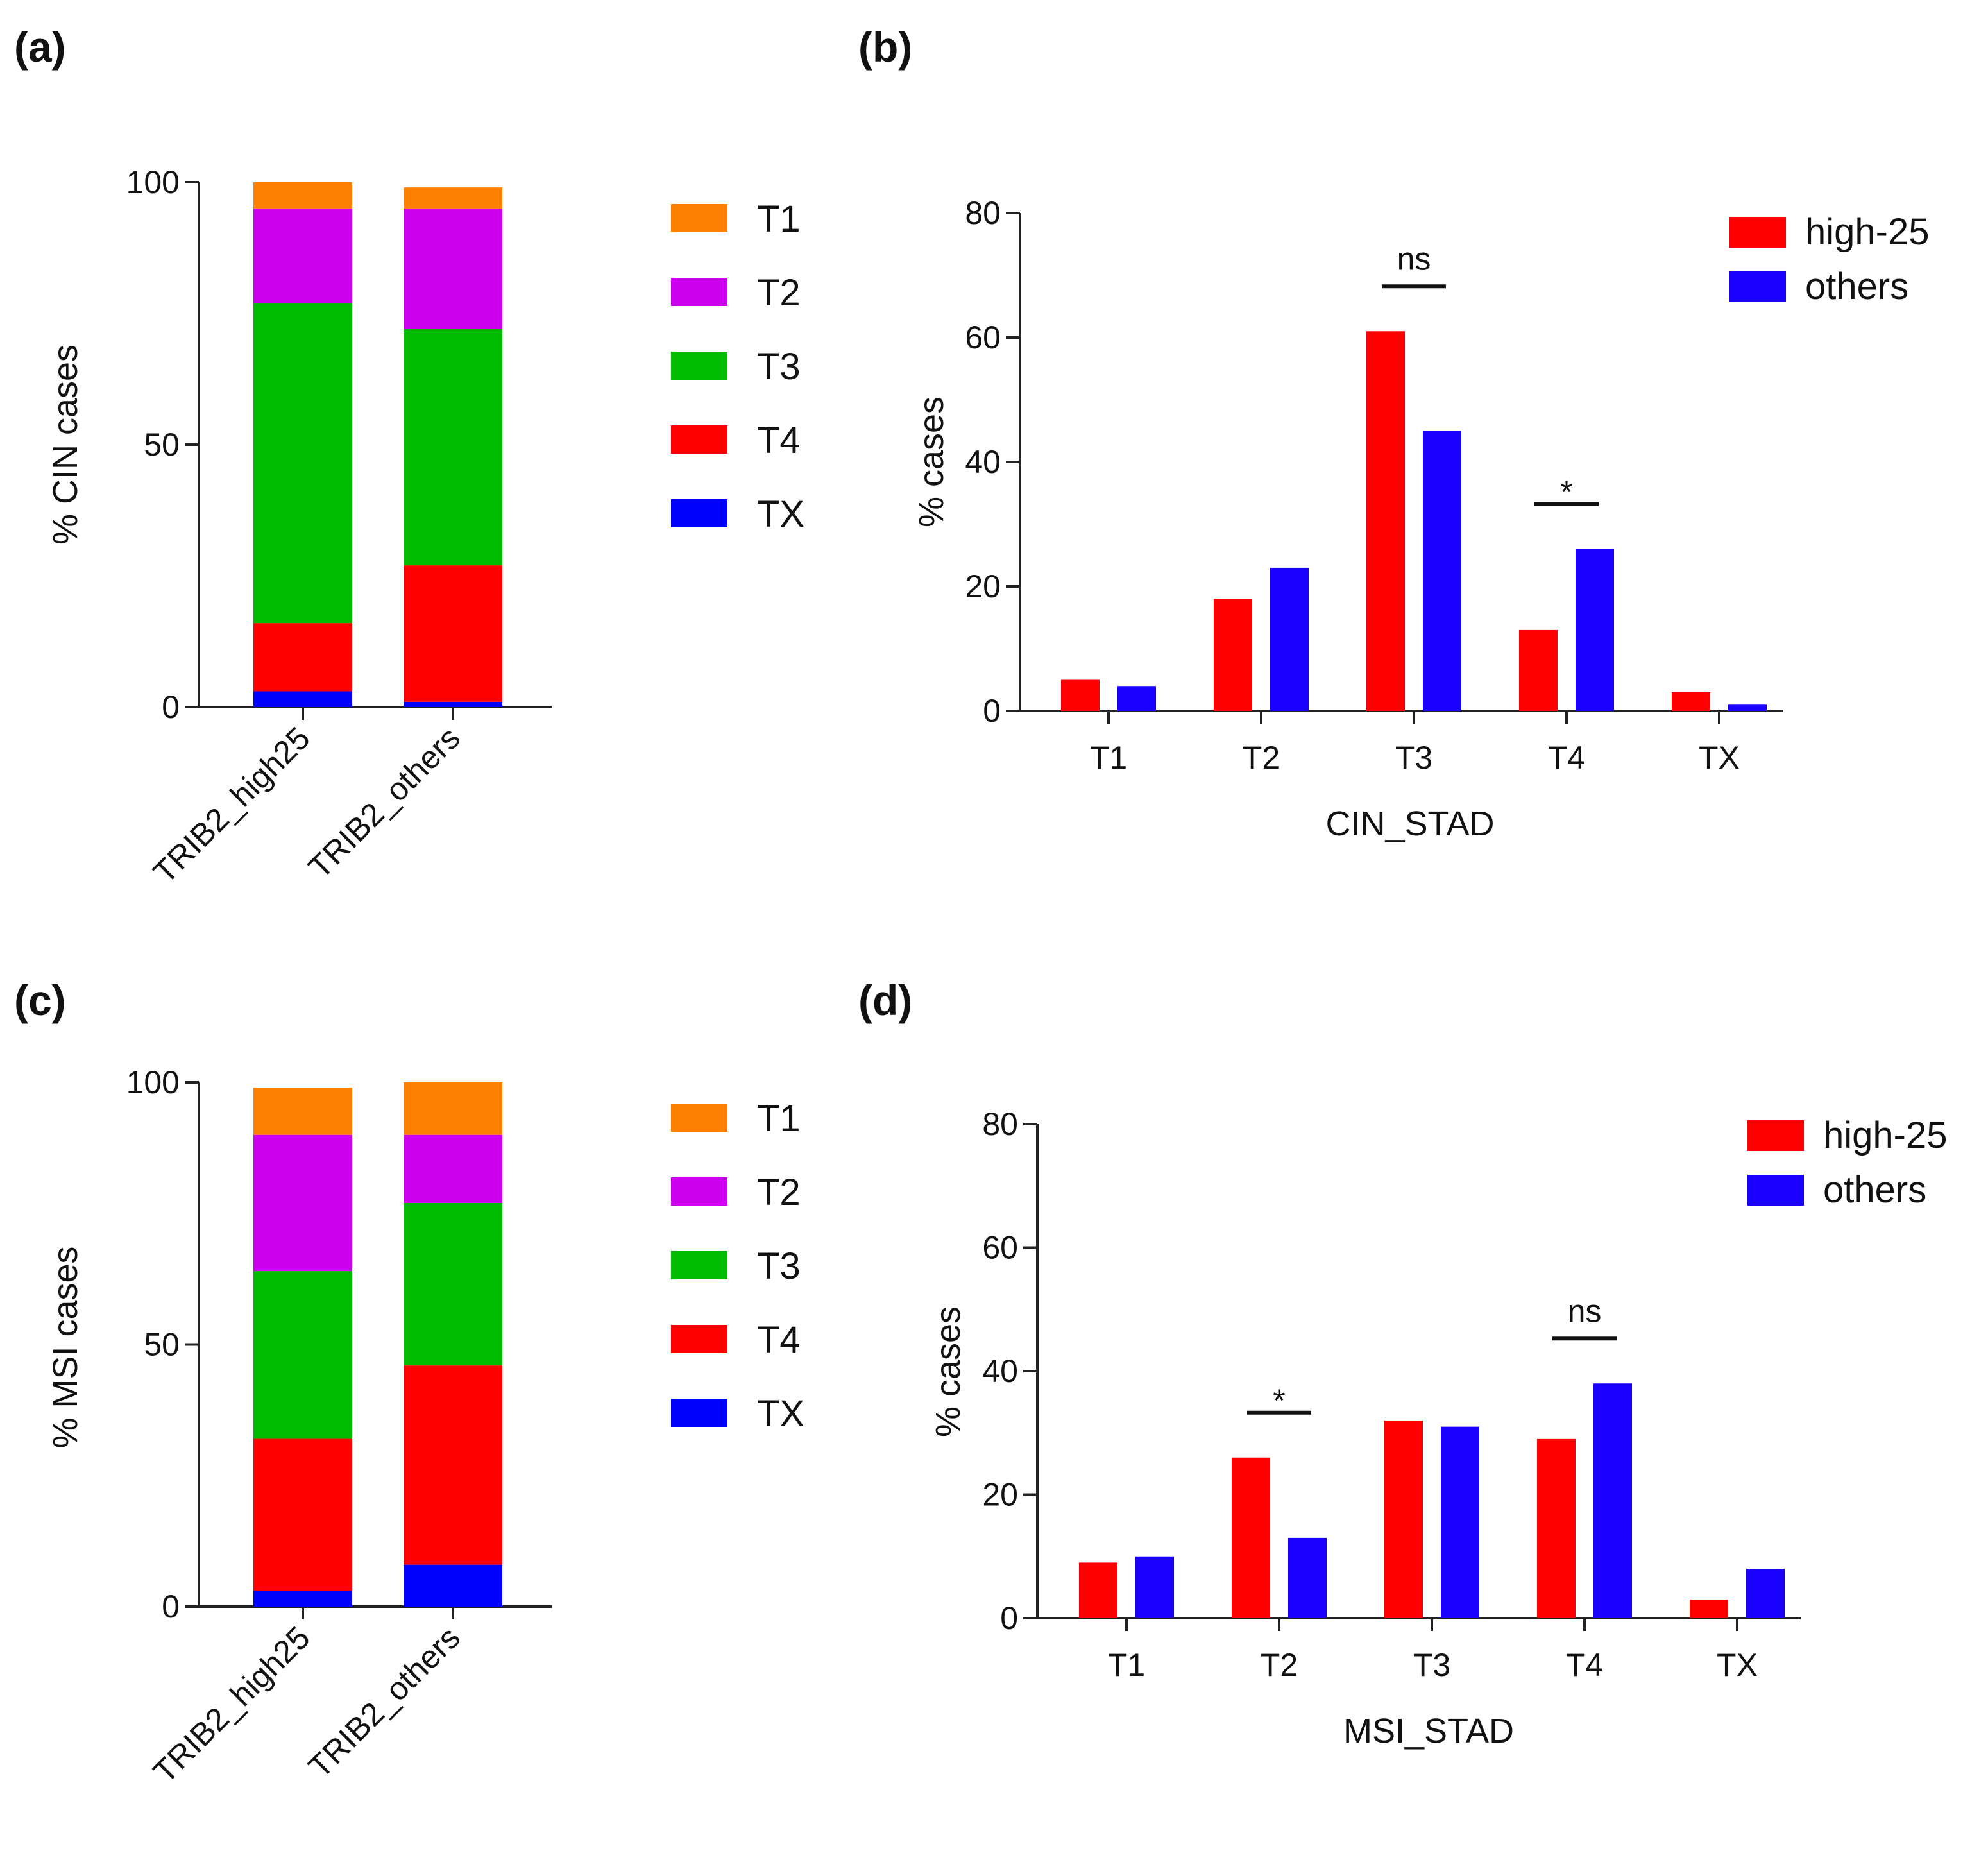 The width and height of the screenshot is (1988, 1869). Describe the element at coordinates (40, 47) in the screenshot. I see `panel-label-a: (a)` at that location.